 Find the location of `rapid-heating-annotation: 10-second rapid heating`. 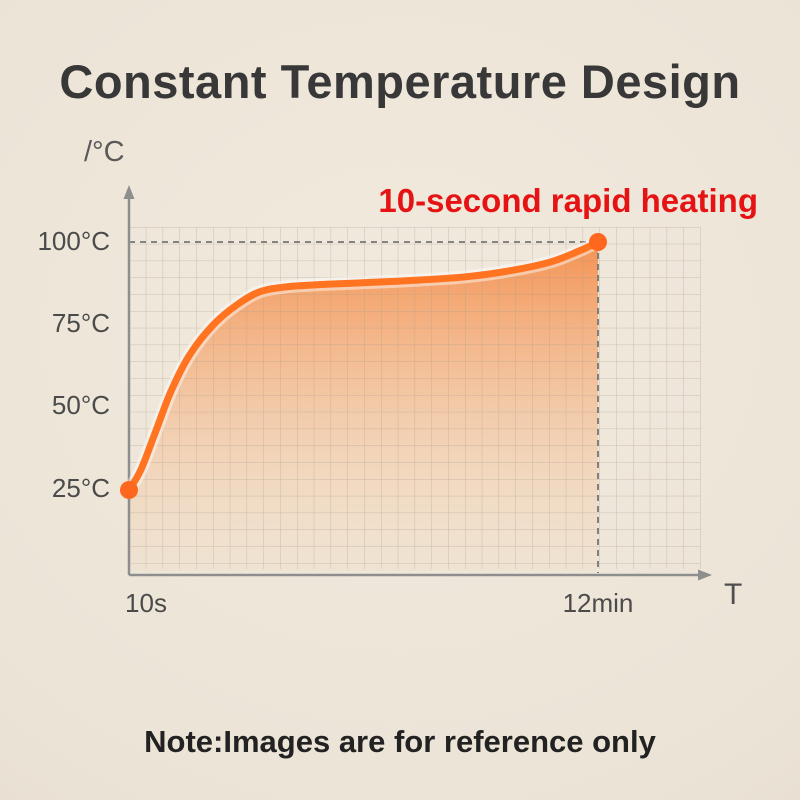

rapid-heating-annotation: 10-second rapid heating is located at coordinates (568, 200).